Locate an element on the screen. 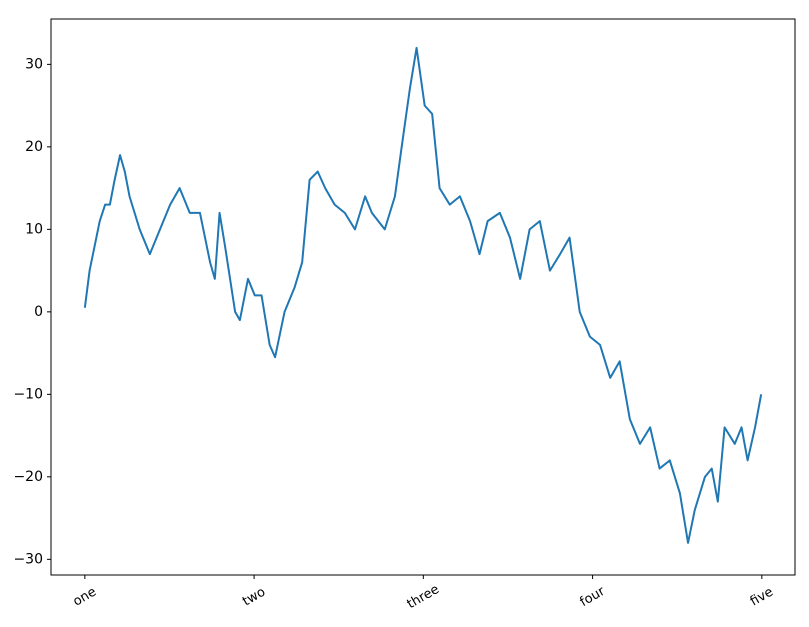 This screenshot has height=627, width=809. x-tick-label: two is located at coordinates (254, 597).